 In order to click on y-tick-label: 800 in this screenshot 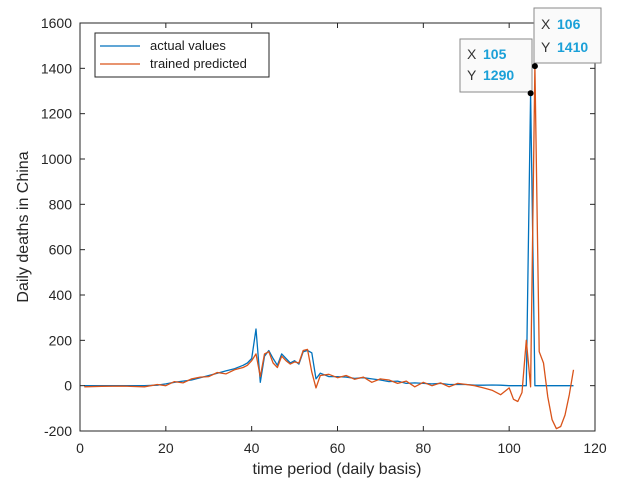, I will do `click(61, 204)`.